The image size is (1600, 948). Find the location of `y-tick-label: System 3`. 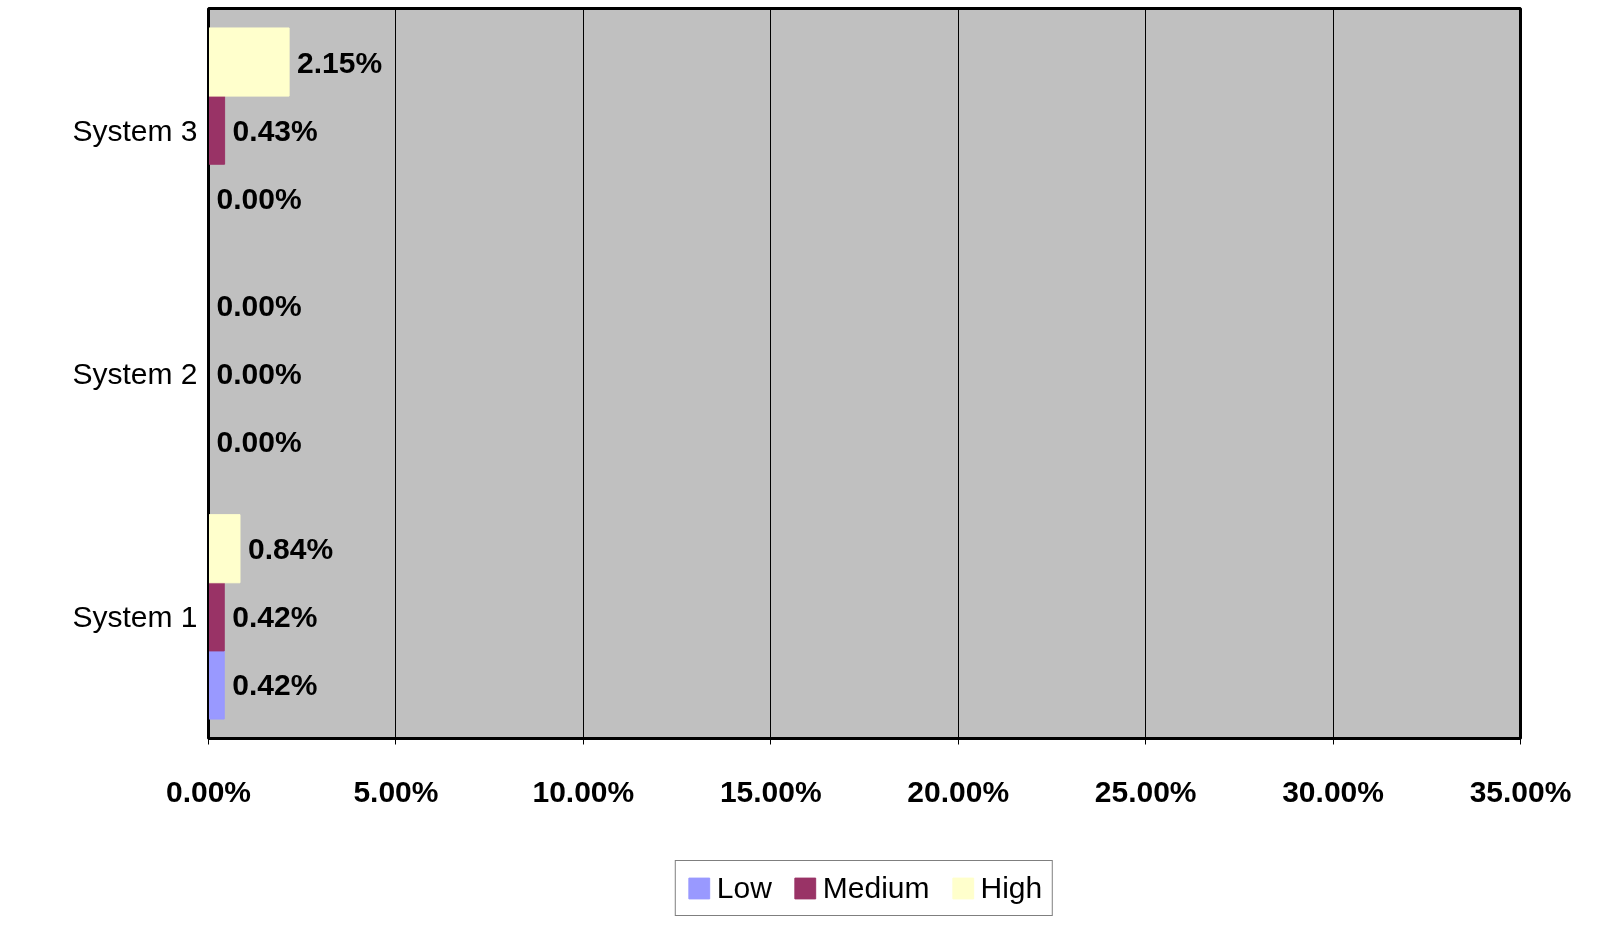

y-tick-label: System 3 is located at coordinates (135, 130).